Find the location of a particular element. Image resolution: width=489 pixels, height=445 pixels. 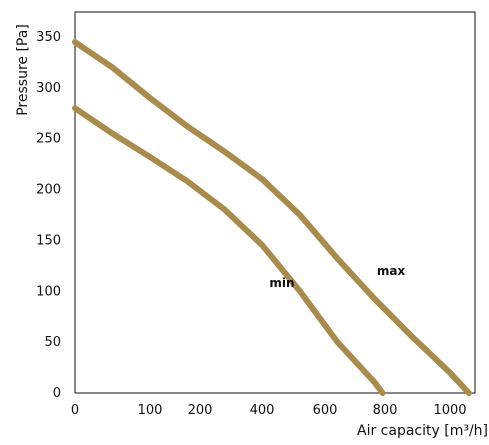

y-tick-label: 250 is located at coordinates (48, 139).